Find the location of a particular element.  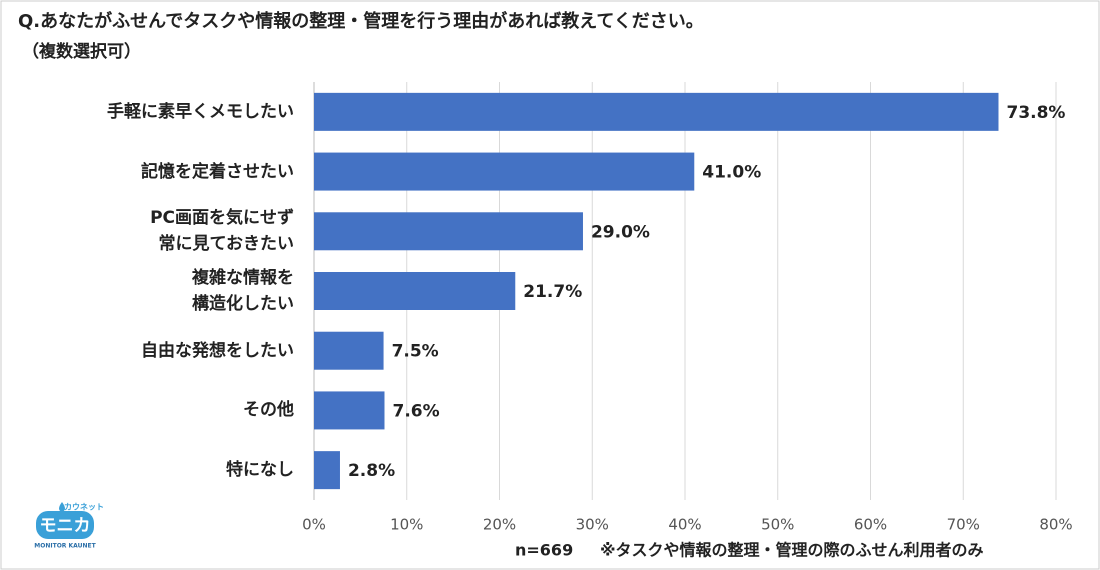

value-label: 21.7% is located at coordinates (552, 292).